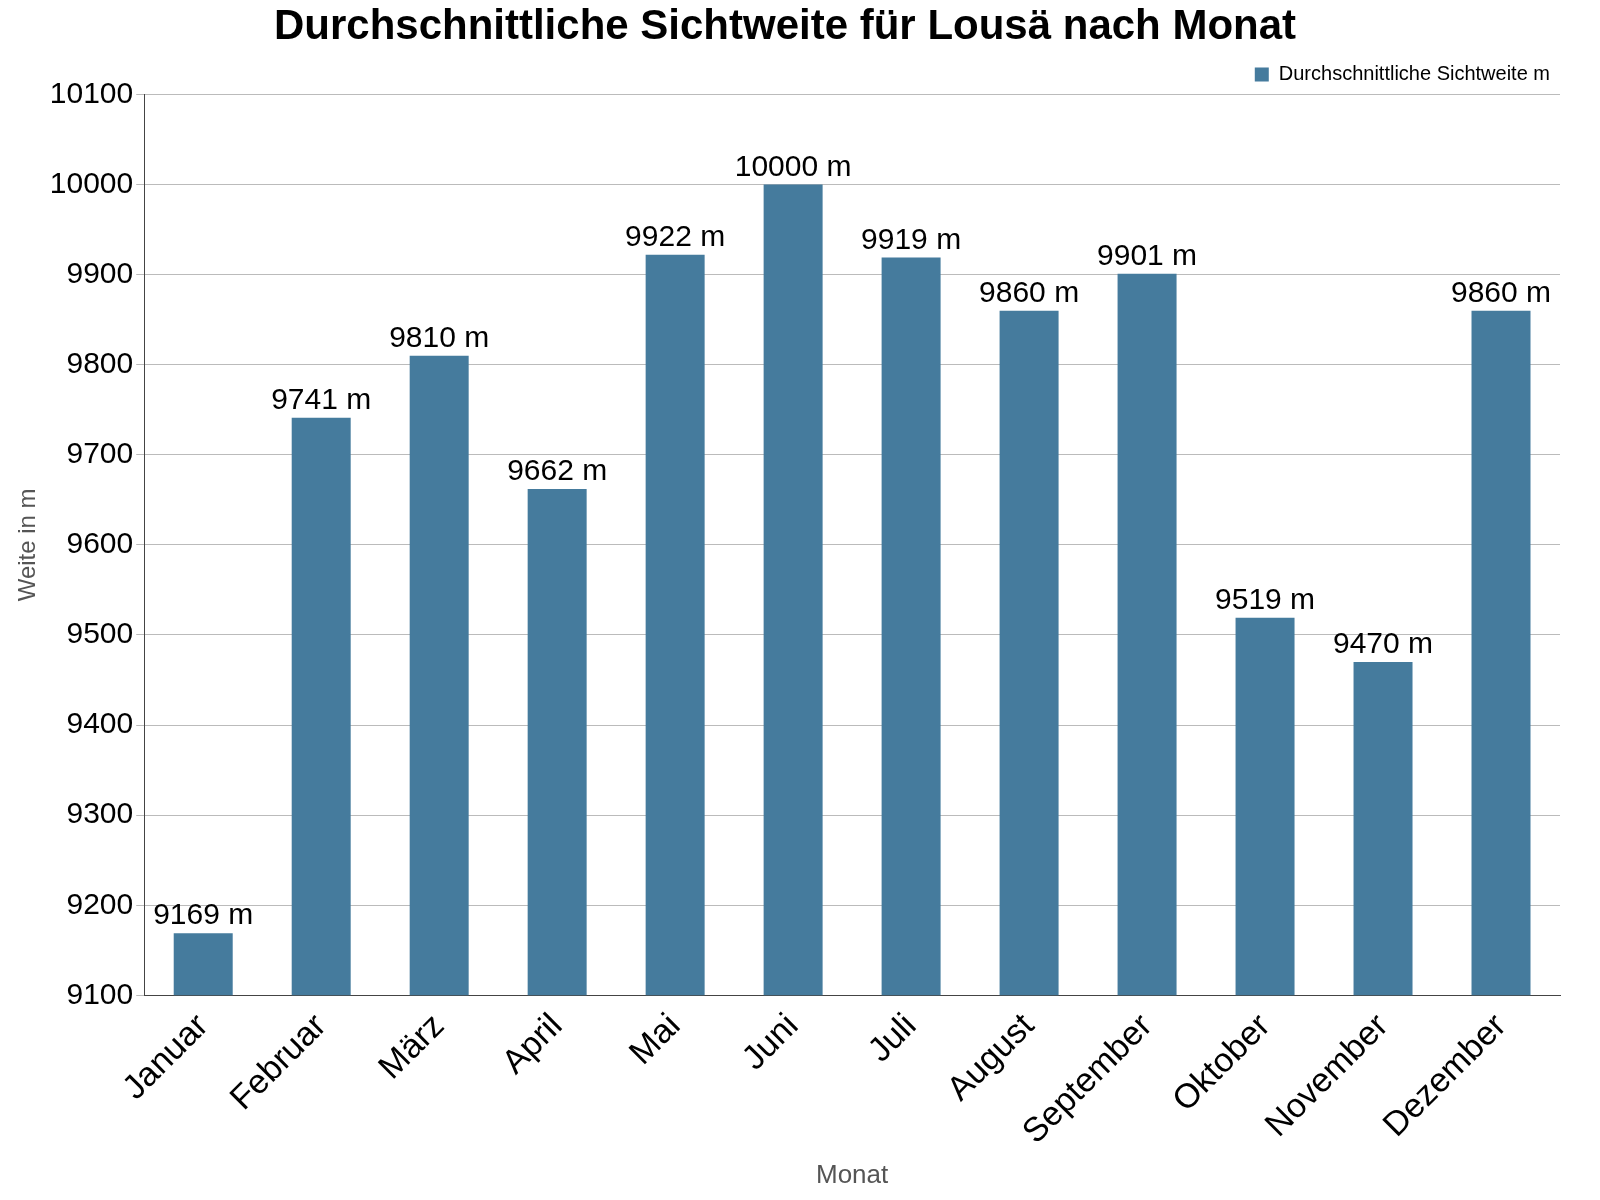 Image resolution: width=1600 pixels, height=1200 pixels. Describe the element at coordinates (675, 236) in the screenshot. I see `data-label: 9922 m` at that location.